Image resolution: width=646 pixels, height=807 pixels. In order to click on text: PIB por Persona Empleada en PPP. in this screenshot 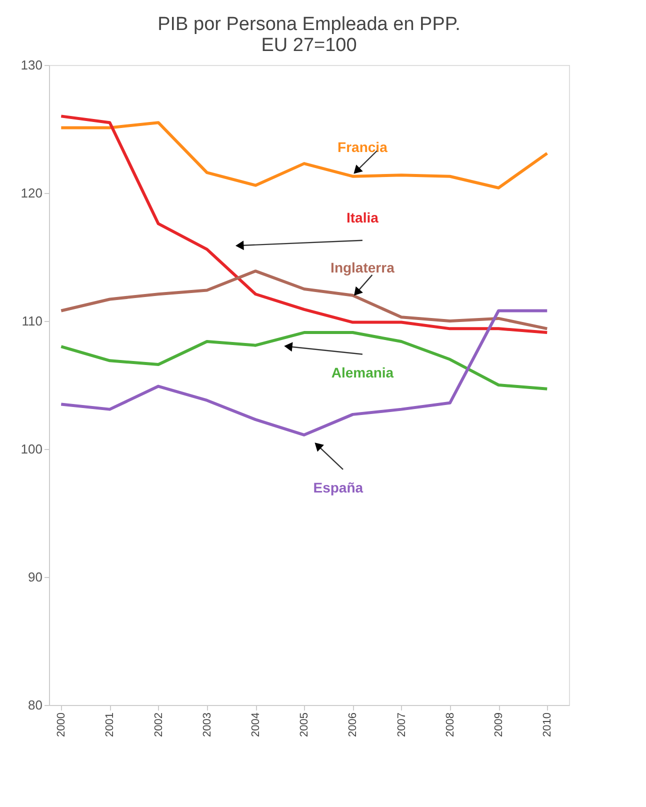, I will do `click(309, 24)`.